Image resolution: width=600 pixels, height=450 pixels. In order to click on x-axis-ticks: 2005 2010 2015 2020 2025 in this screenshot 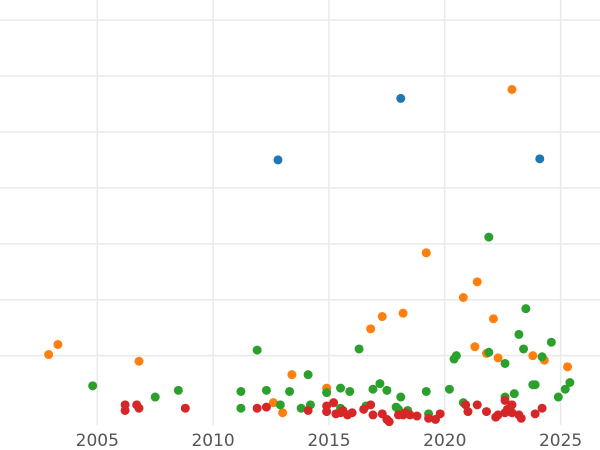, I will do `click(329, 440)`.